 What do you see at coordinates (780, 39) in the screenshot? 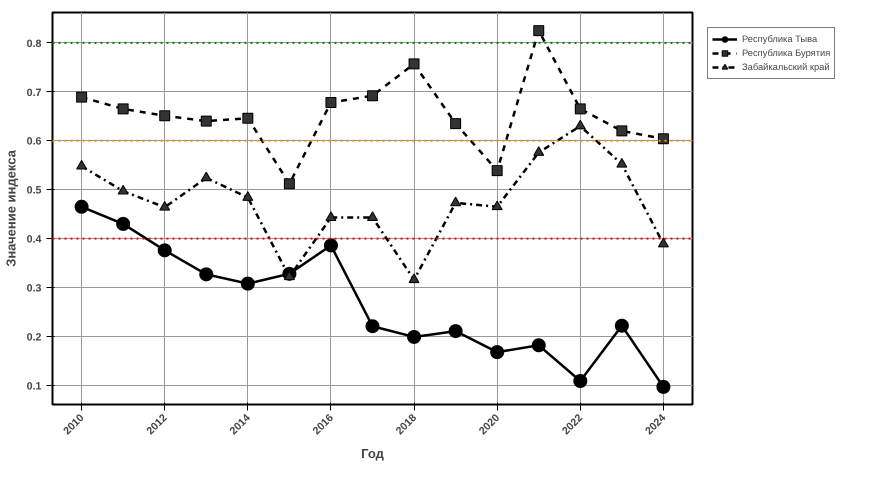
I see `legend-label: Республика Тыва` at bounding box center [780, 39].